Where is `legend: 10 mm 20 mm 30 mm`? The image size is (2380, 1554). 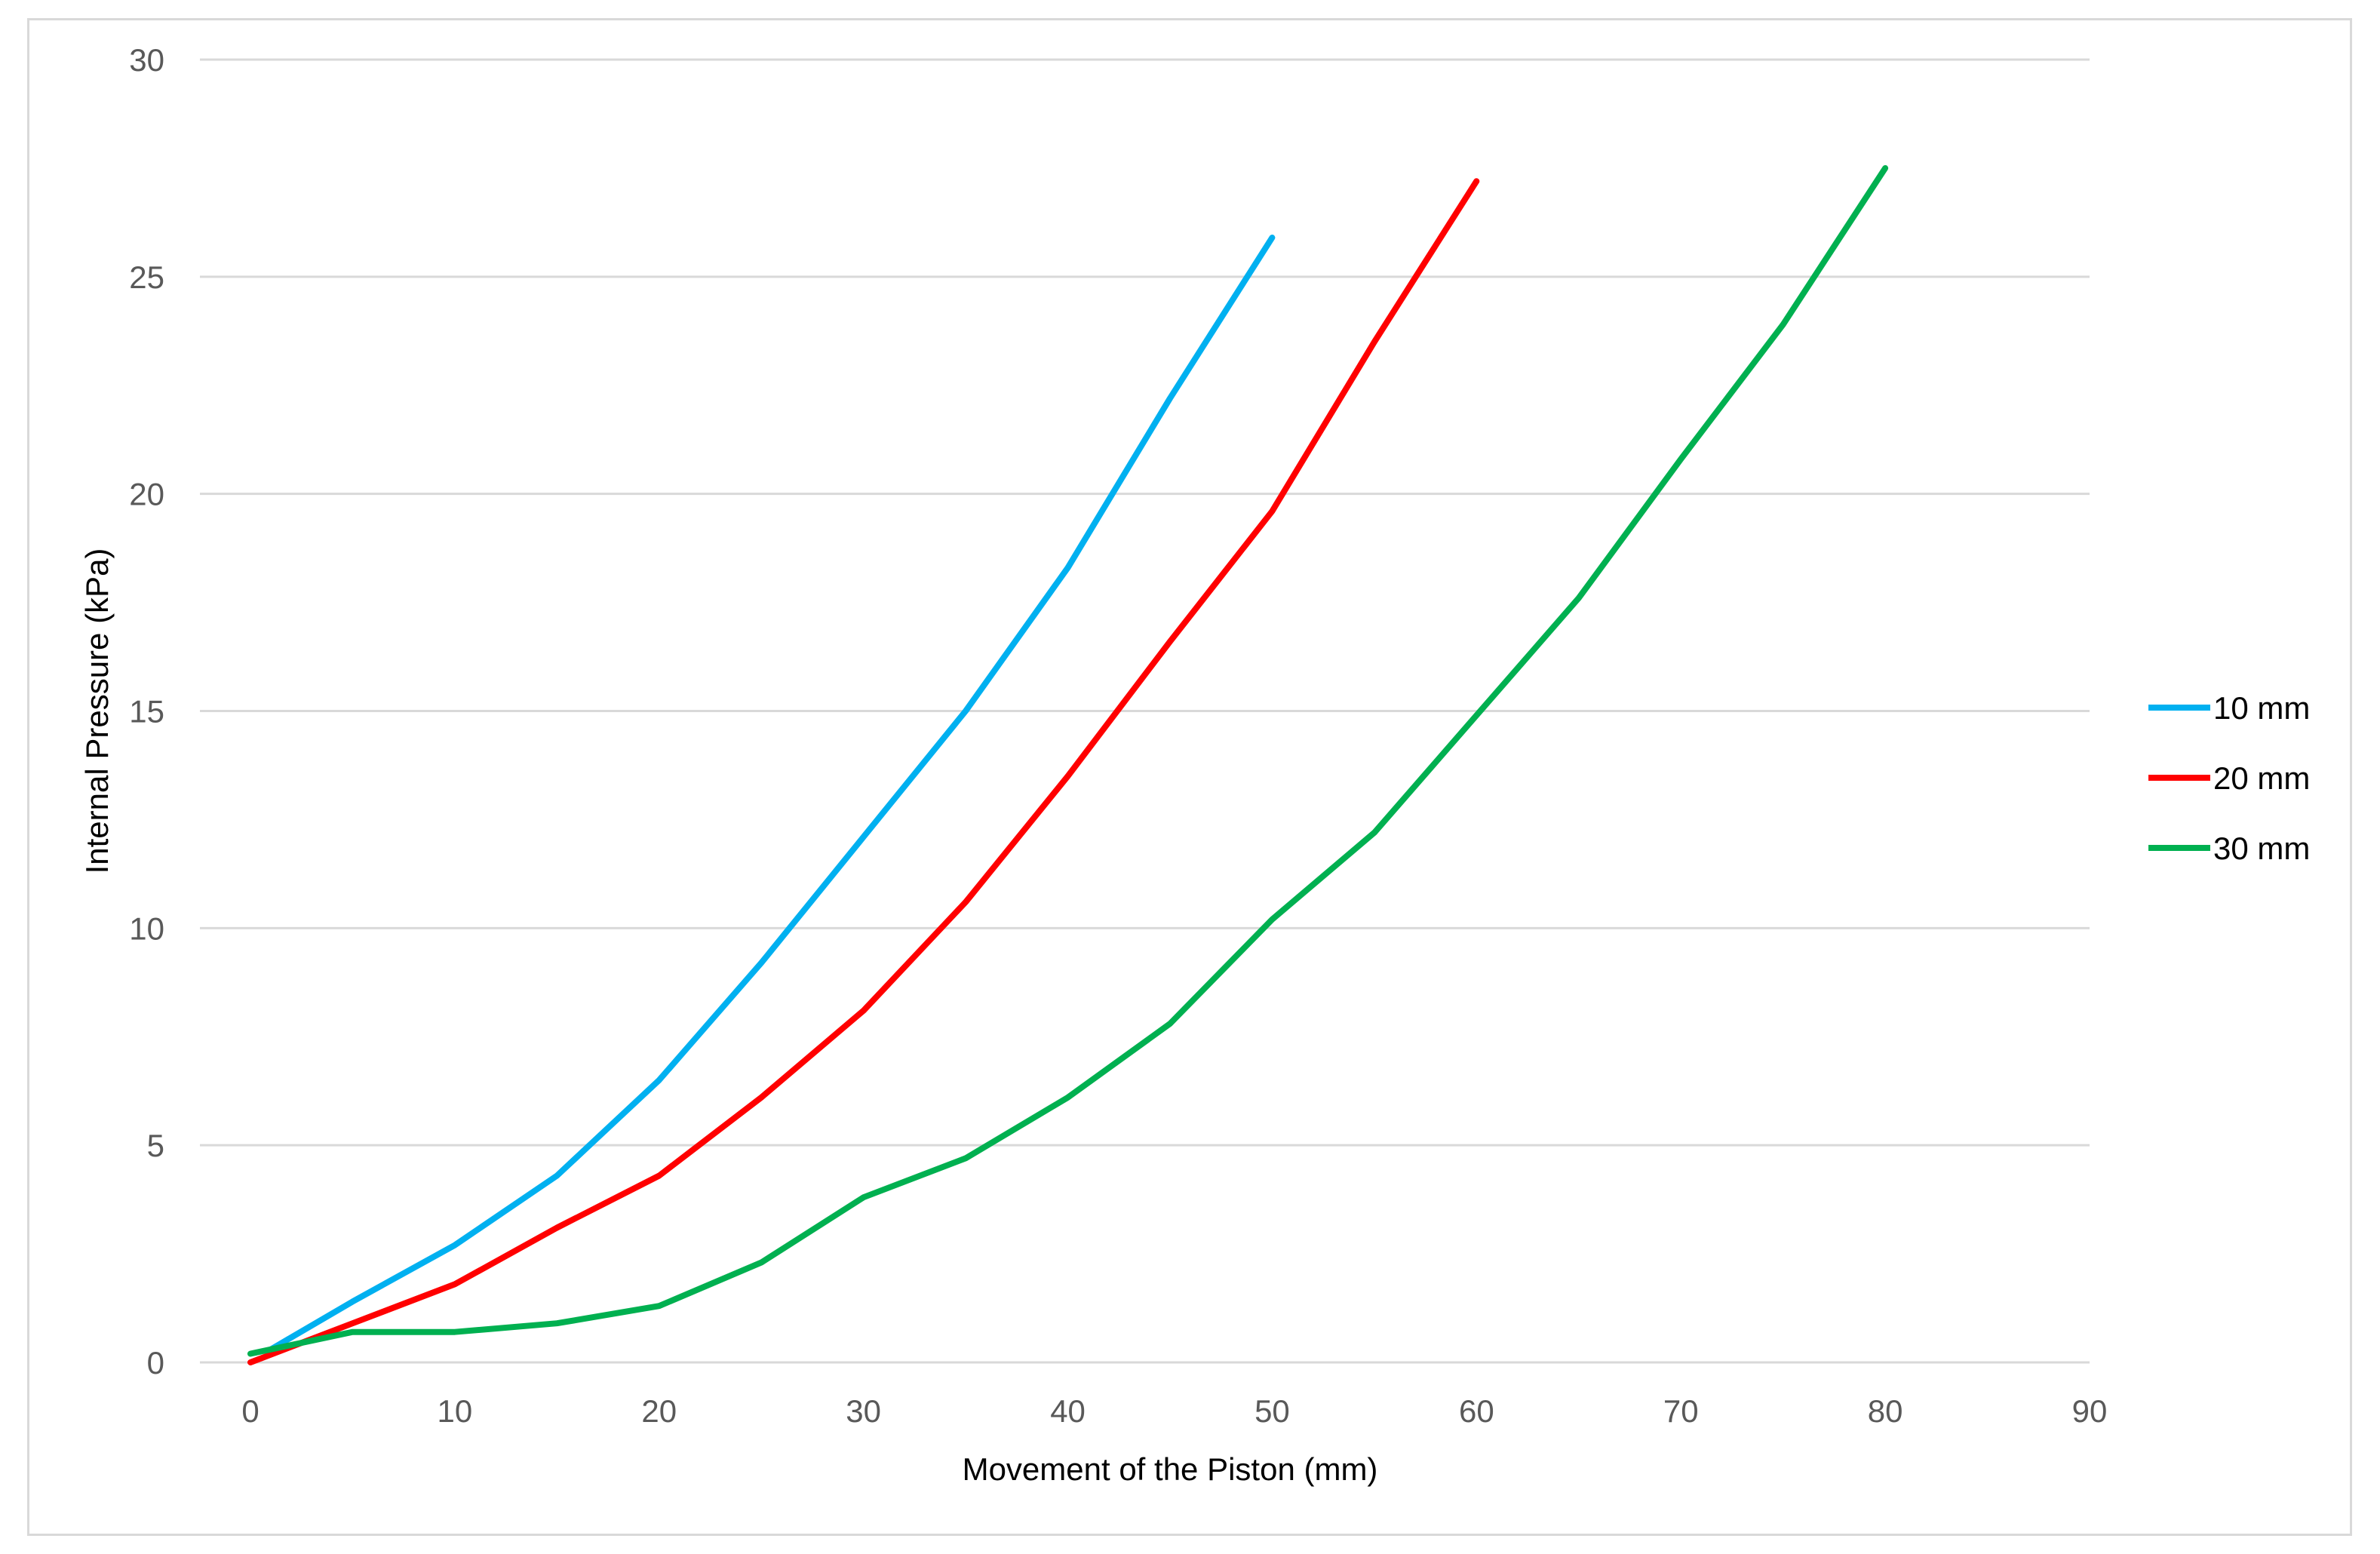
legend: 10 mm 20 mm 30 mm is located at coordinates (2229, 778).